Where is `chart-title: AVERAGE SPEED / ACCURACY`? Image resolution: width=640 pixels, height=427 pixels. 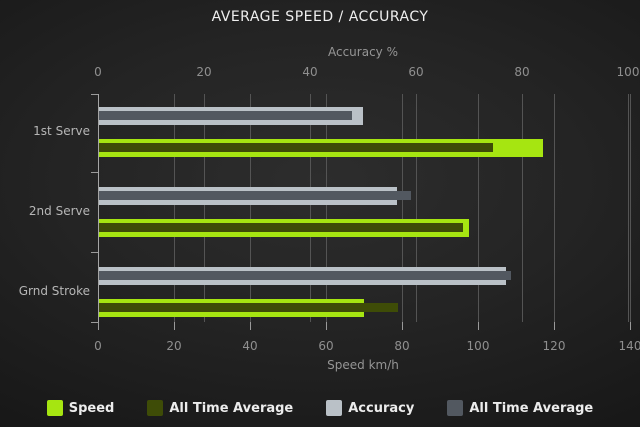
chart-title: AVERAGE SPEED / ACCURACY is located at coordinates (320, 17).